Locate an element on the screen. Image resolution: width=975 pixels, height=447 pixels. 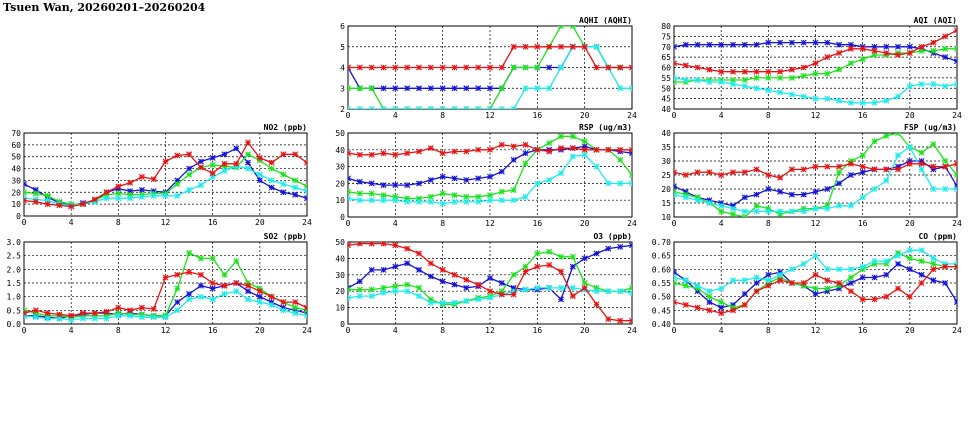
y-tick-label: 30 is located at coordinates (16, 180).